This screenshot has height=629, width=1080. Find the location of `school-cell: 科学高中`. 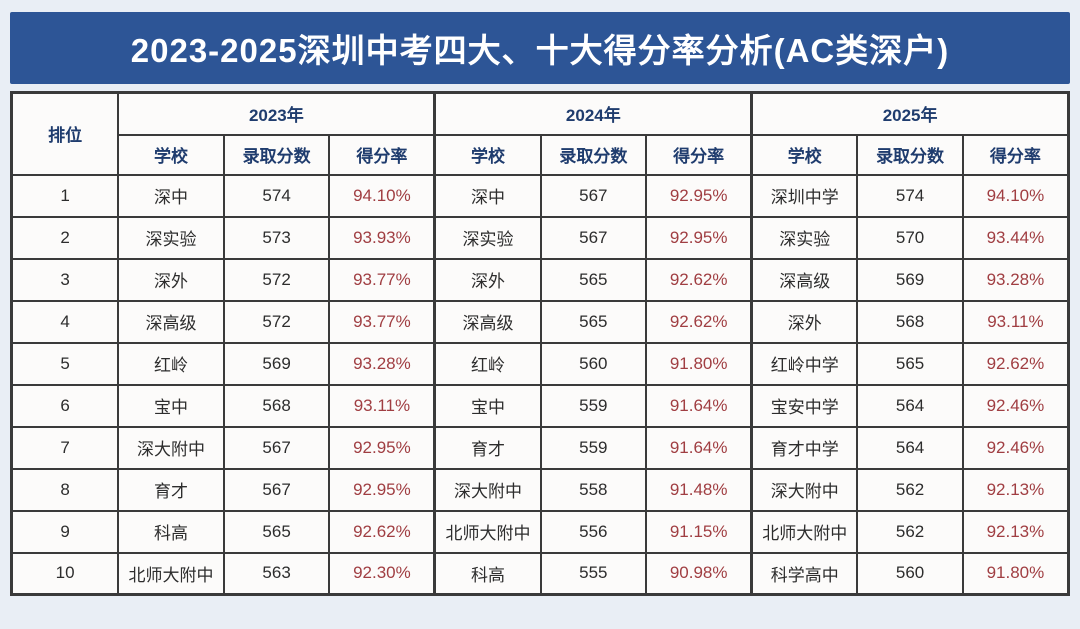

school-cell: 科学高中 is located at coordinates (804, 573).